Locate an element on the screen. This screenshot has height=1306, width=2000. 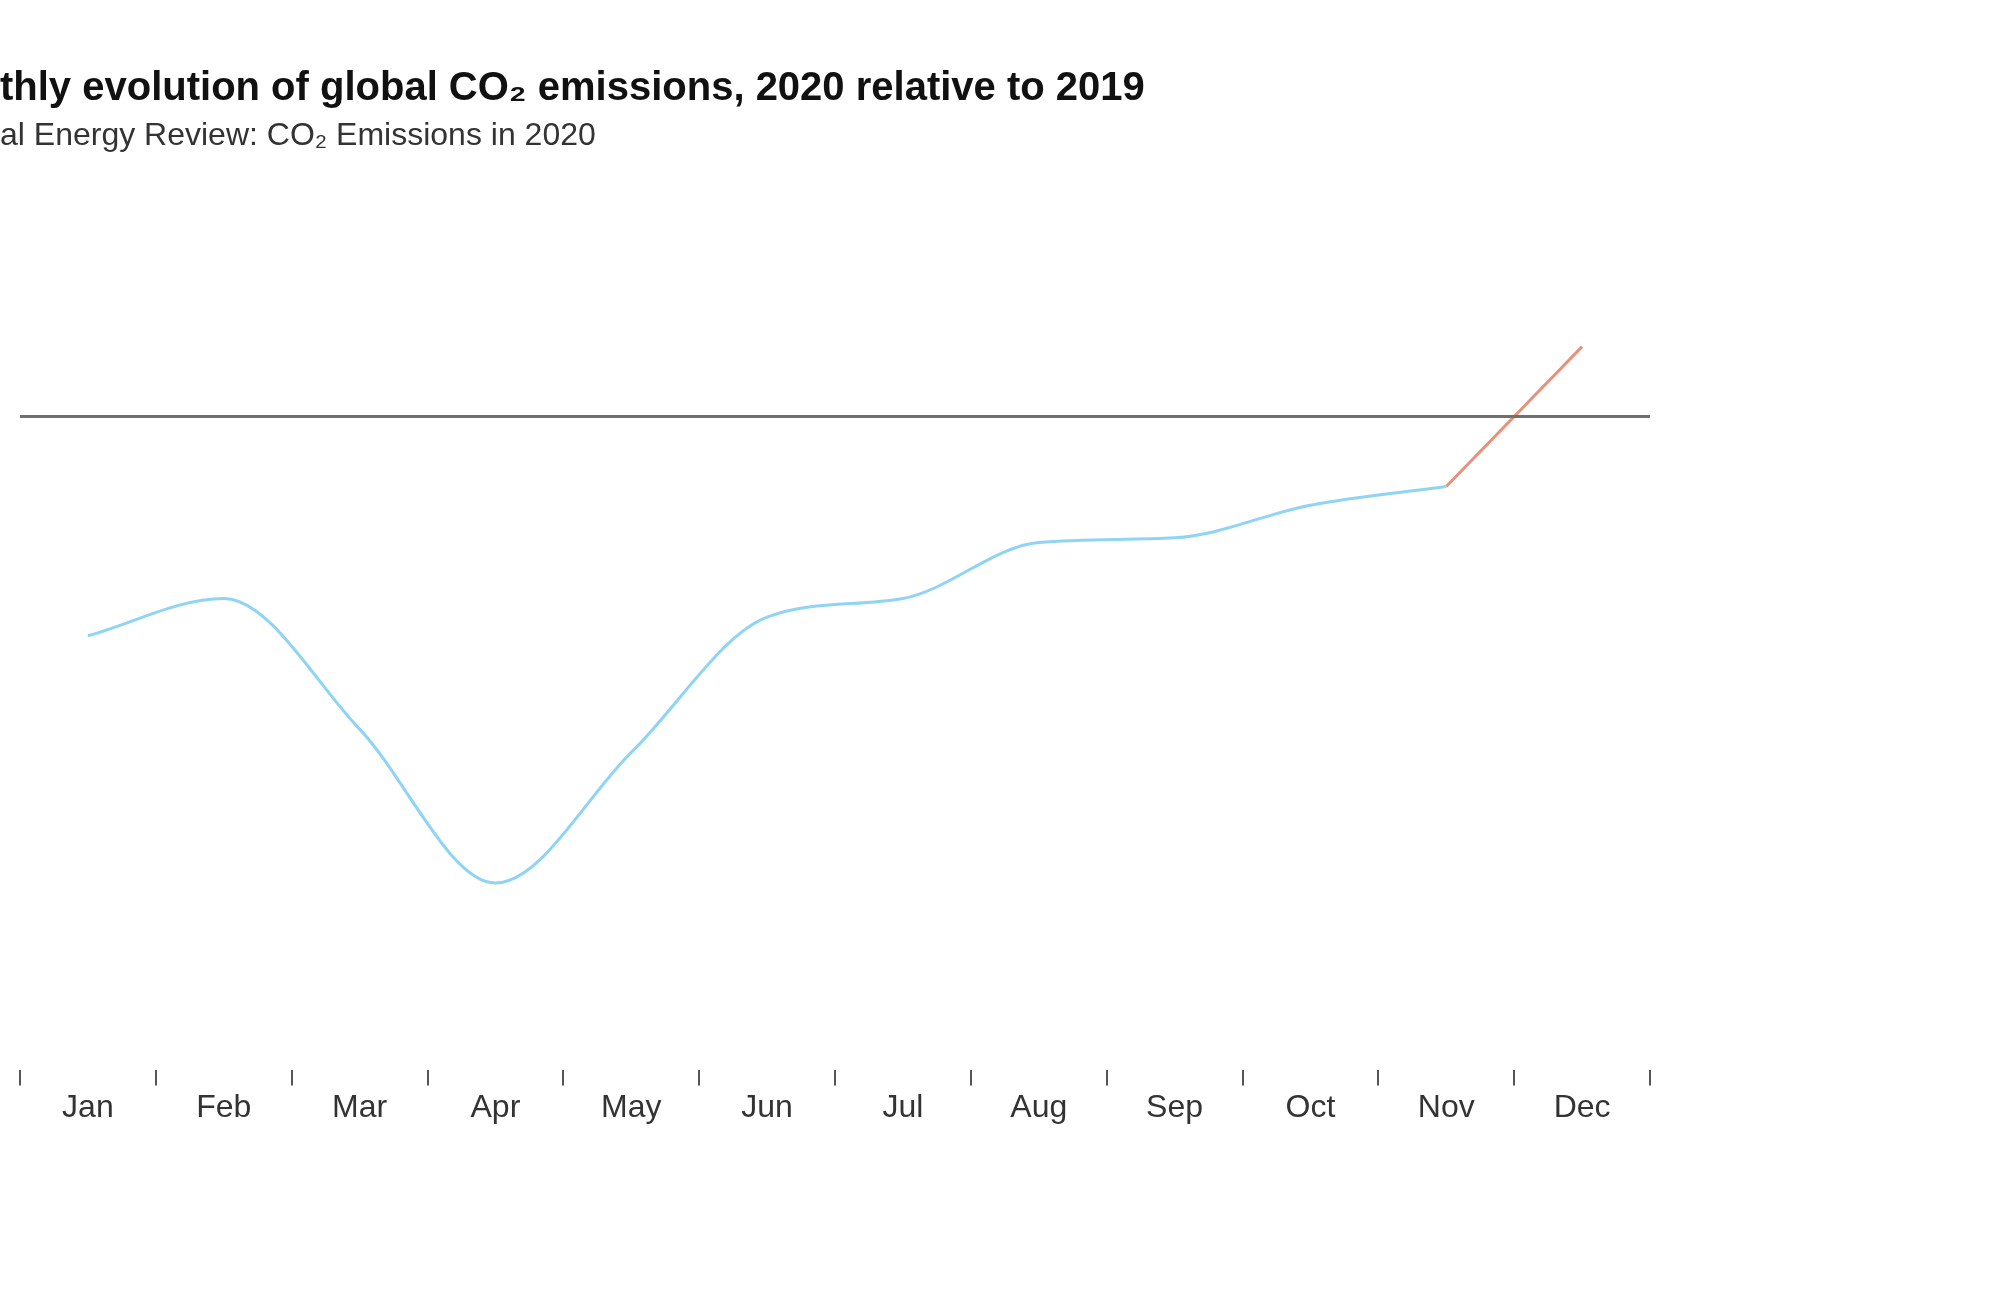
x-tick-label: Aug is located at coordinates (1039, 1105).